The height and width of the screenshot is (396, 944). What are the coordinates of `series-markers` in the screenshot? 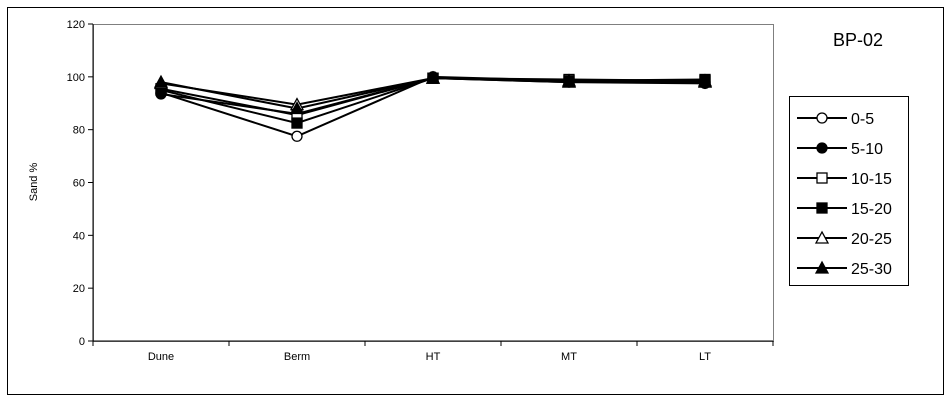 It's located at (433, 106).